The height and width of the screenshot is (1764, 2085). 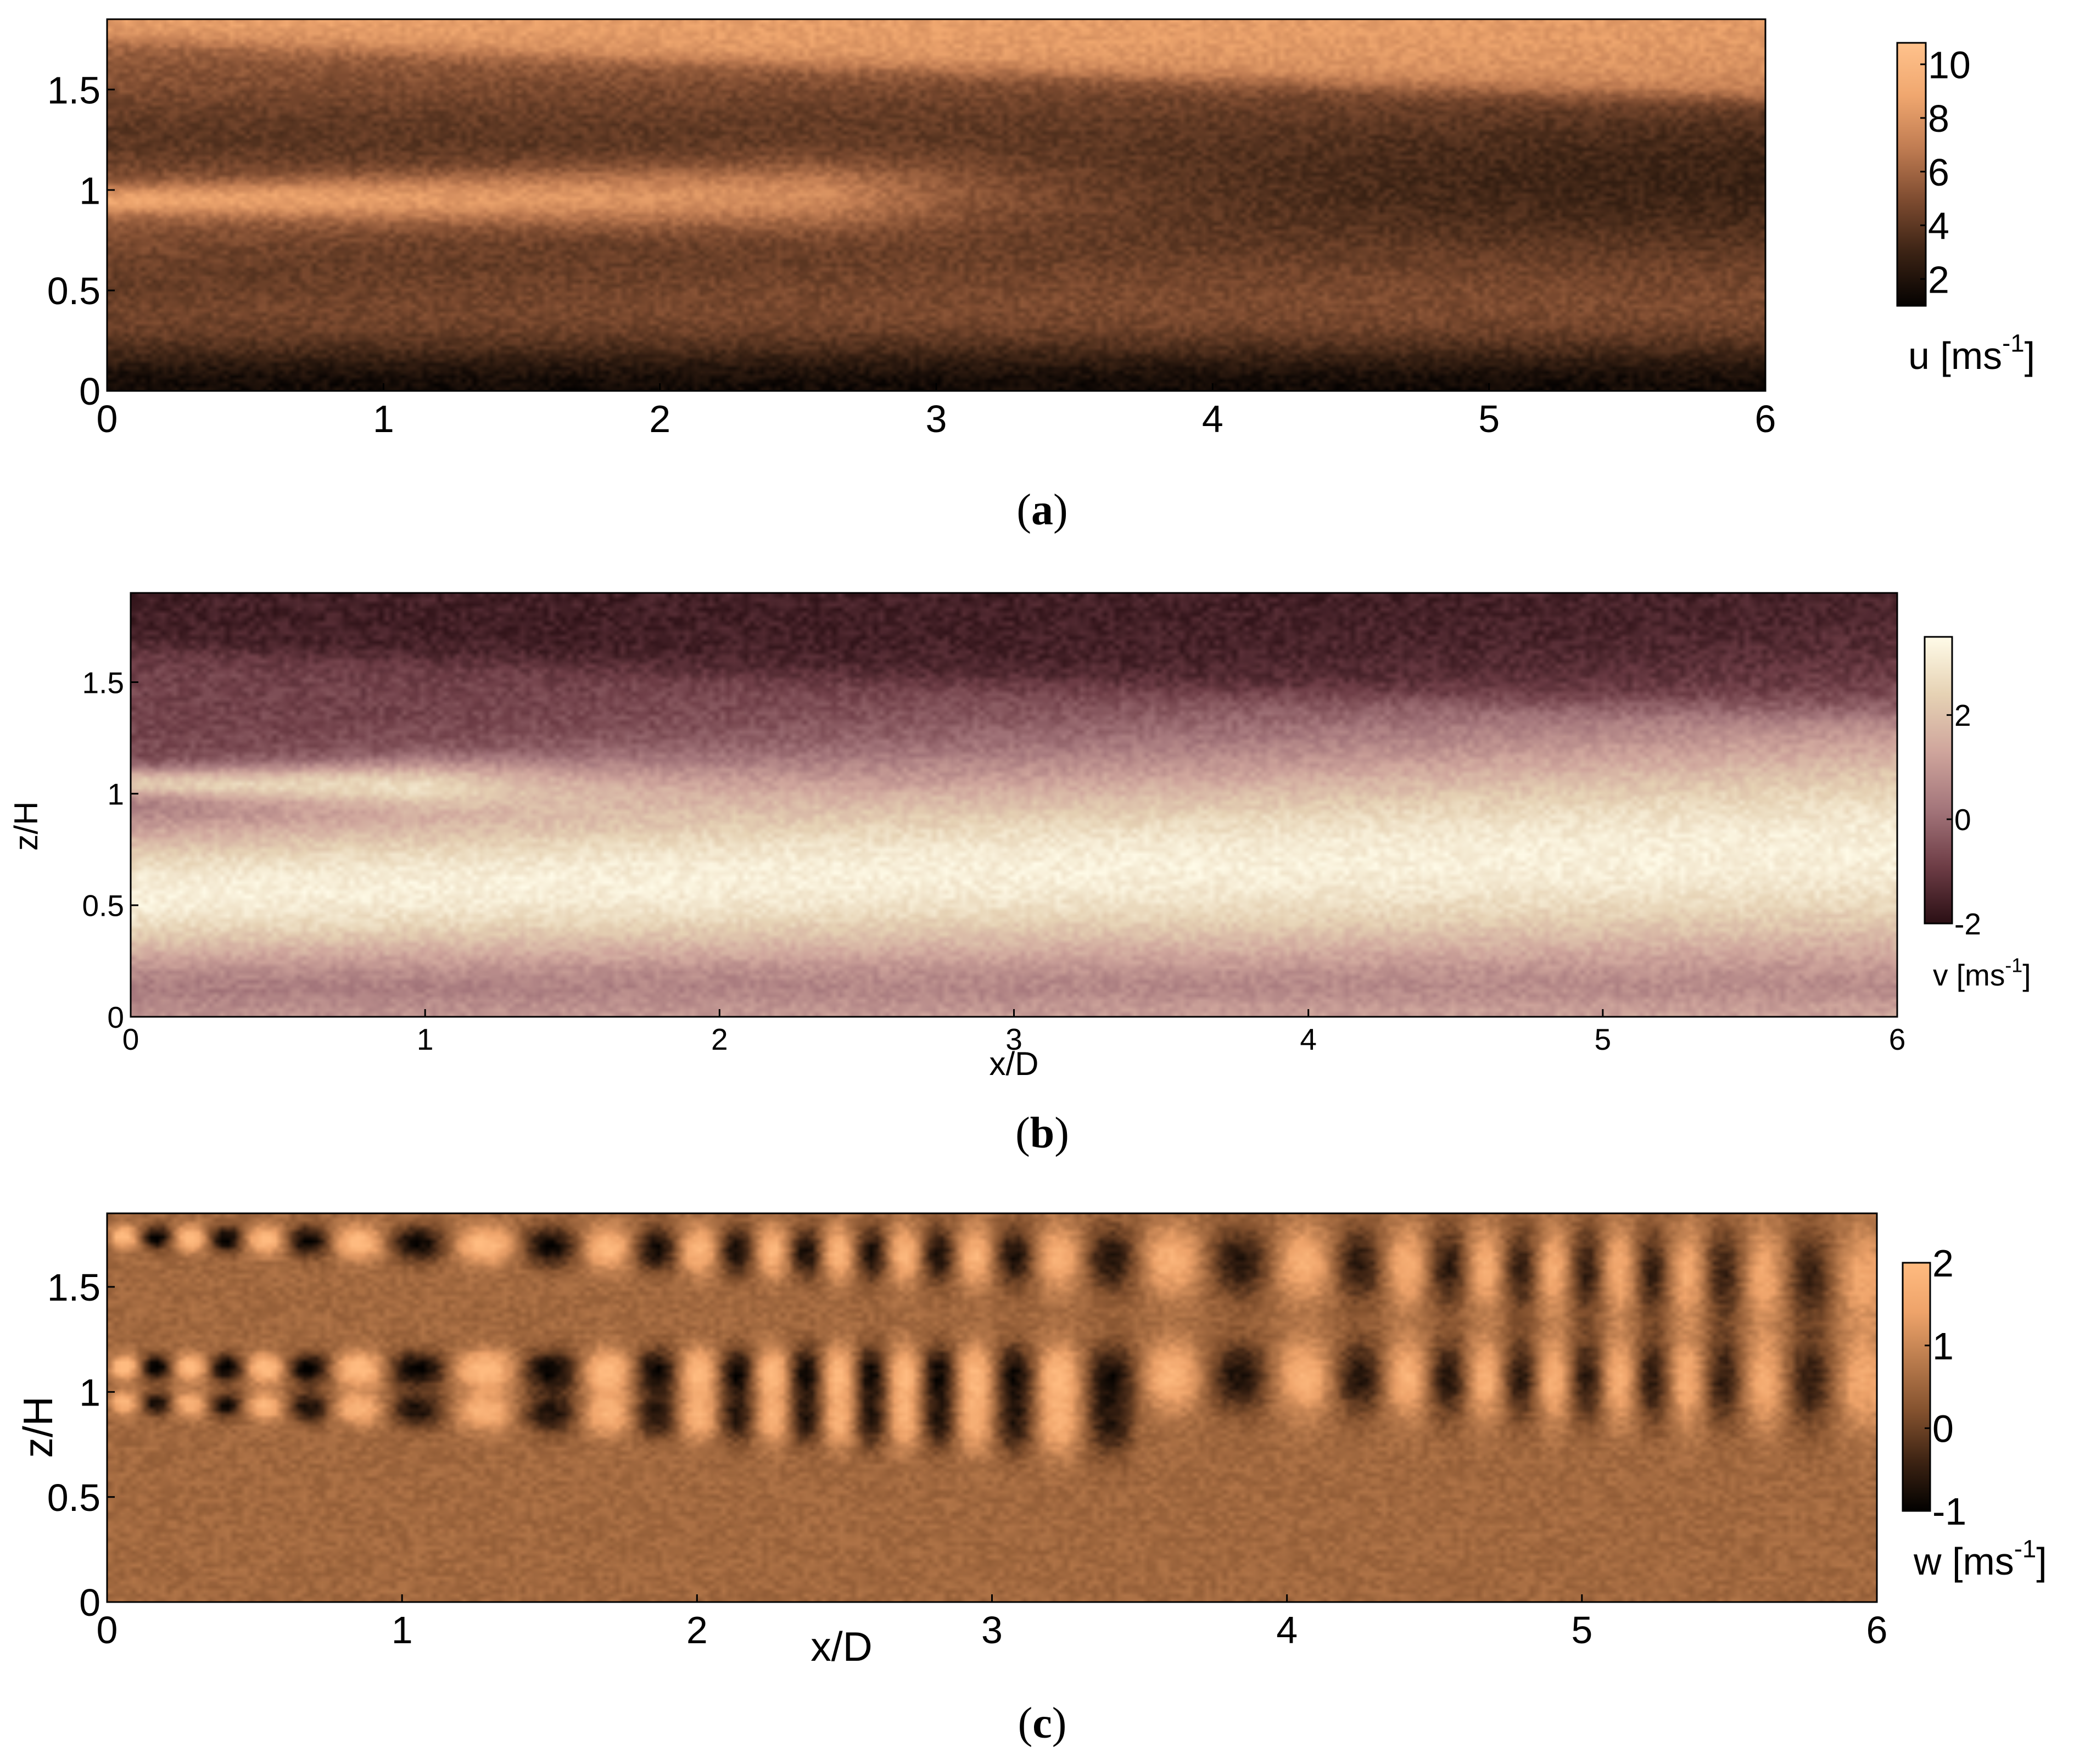 I want to click on colorbar-tick-label: 10, so click(x=1949, y=65).